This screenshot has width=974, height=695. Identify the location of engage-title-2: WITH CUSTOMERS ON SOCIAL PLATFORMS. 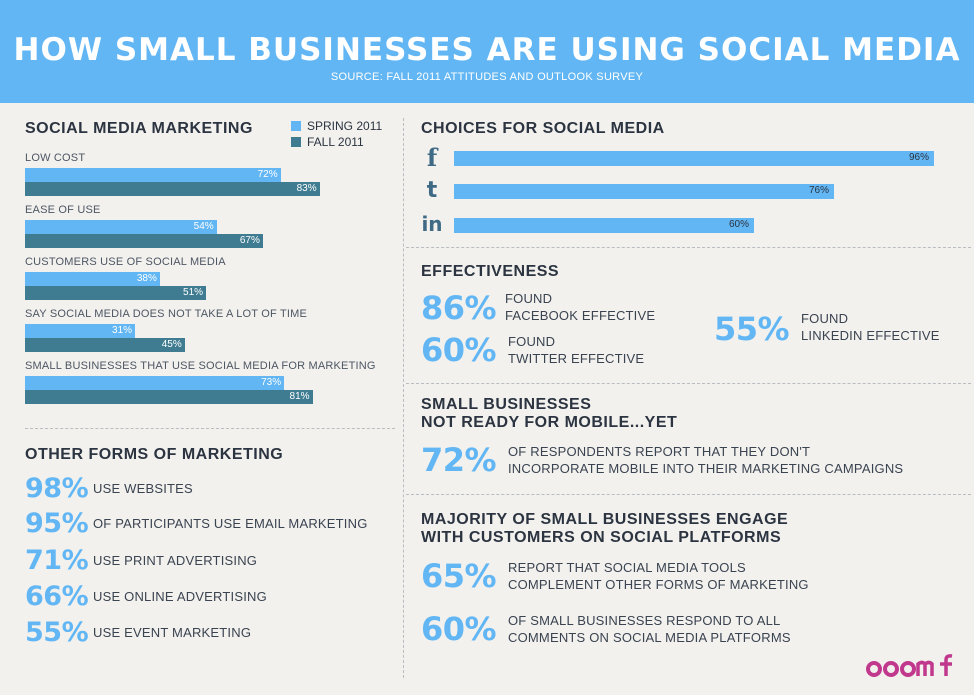
(601, 537).